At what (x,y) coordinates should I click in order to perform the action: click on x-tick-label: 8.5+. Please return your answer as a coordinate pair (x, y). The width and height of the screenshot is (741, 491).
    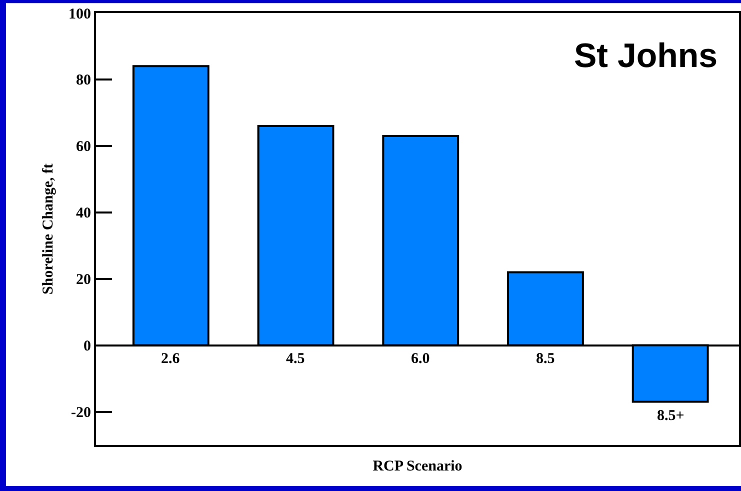
    Looking at the image, I should click on (670, 416).